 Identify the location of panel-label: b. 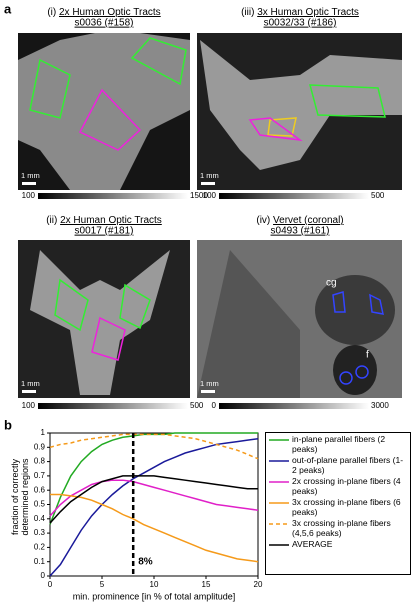
(8, 424).